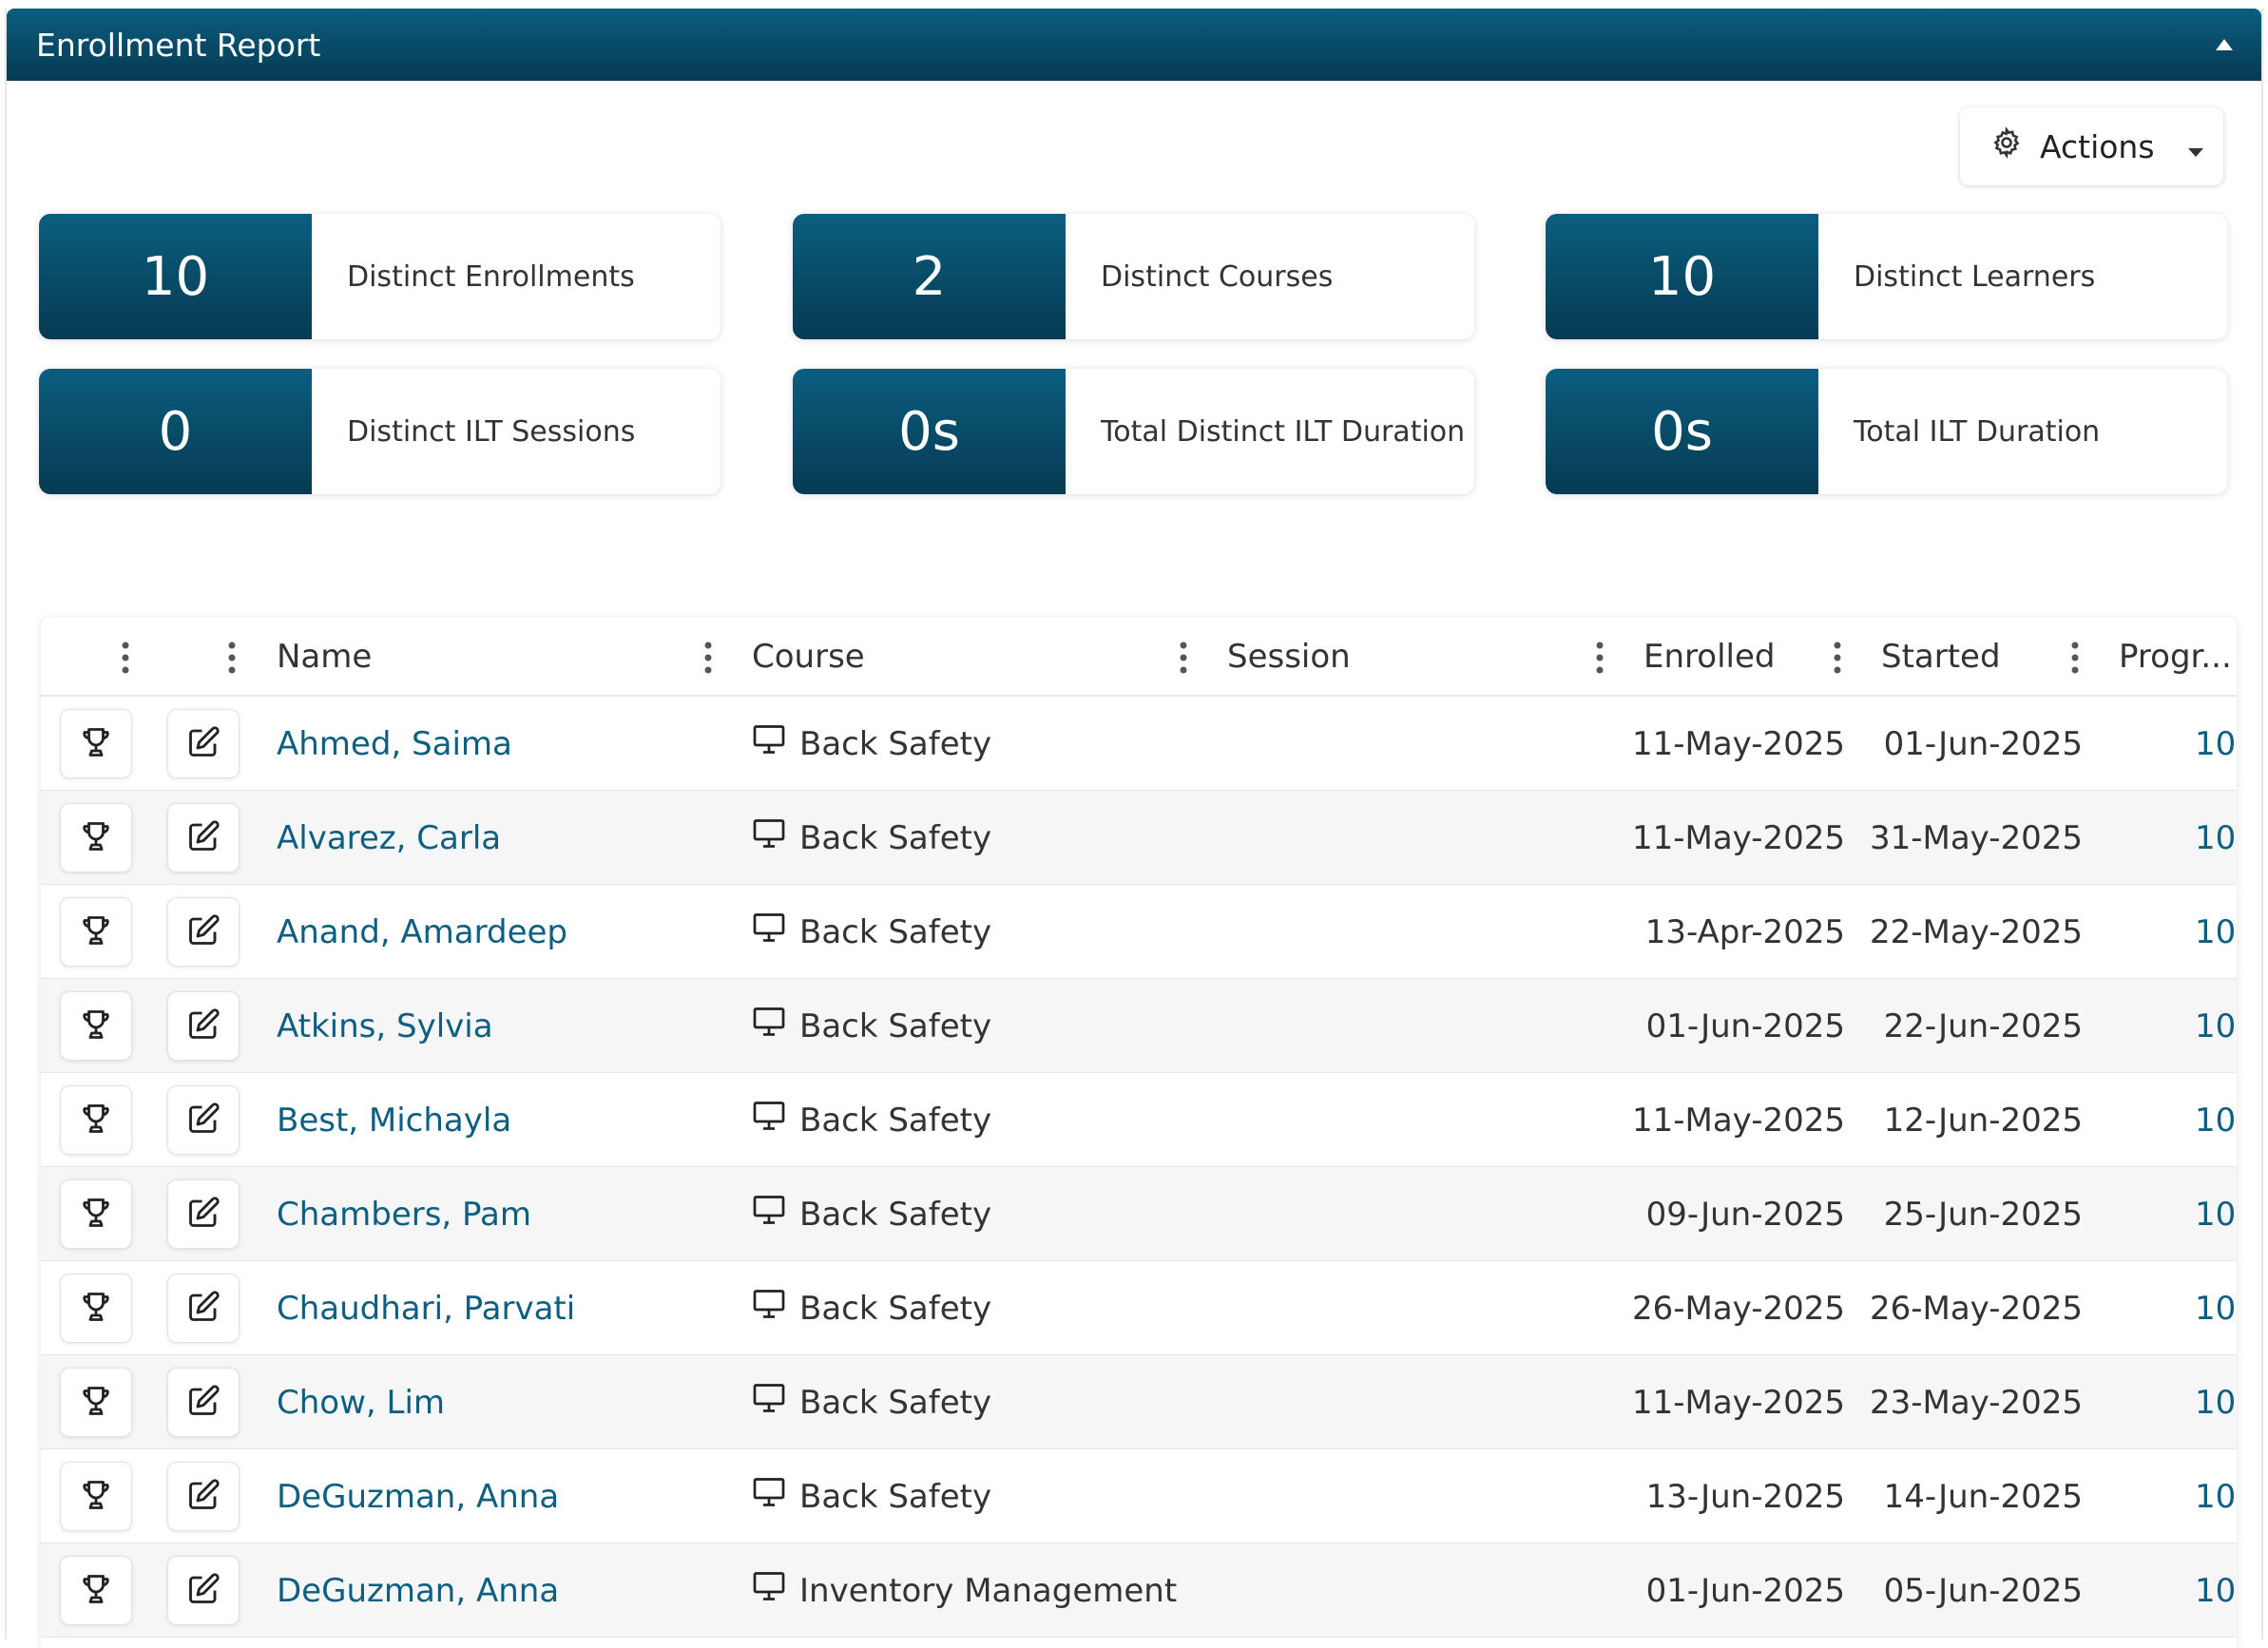 Image resolution: width=2268 pixels, height=1648 pixels. What do you see at coordinates (422, 931) in the screenshot?
I see `learner-name-link: Anand, Amardeep` at bounding box center [422, 931].